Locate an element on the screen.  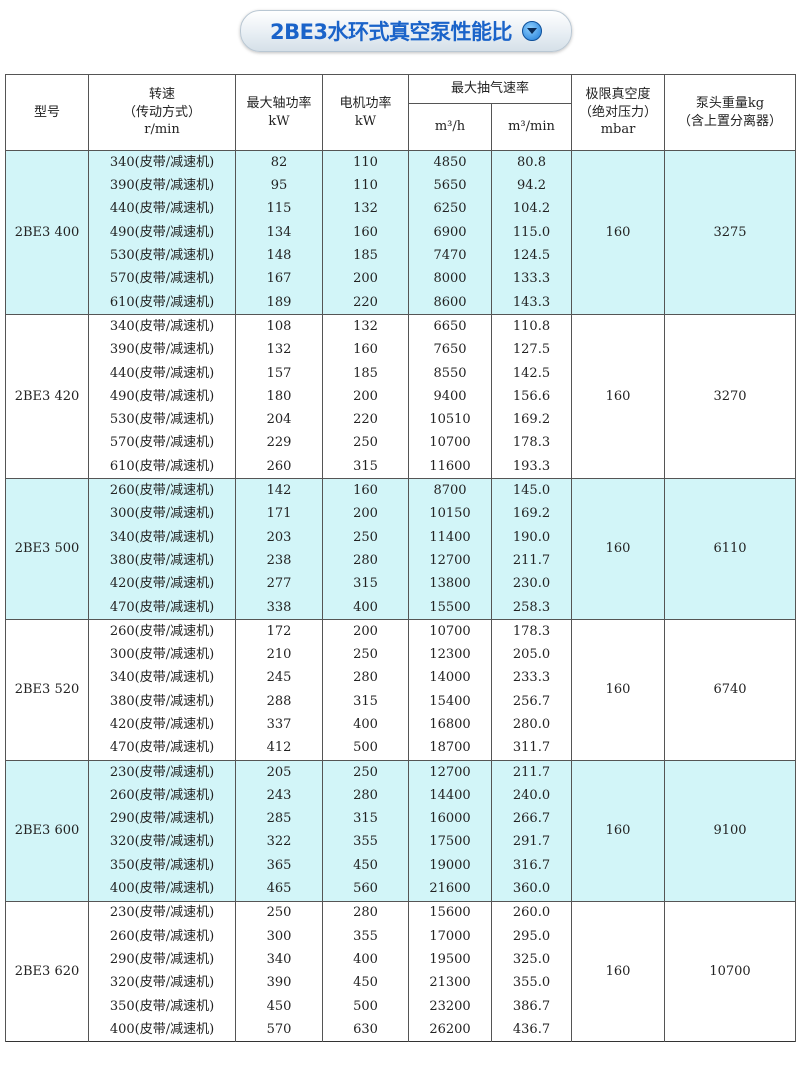
flow-m3h-cell: 21300 is located at coordinates (450, 983).